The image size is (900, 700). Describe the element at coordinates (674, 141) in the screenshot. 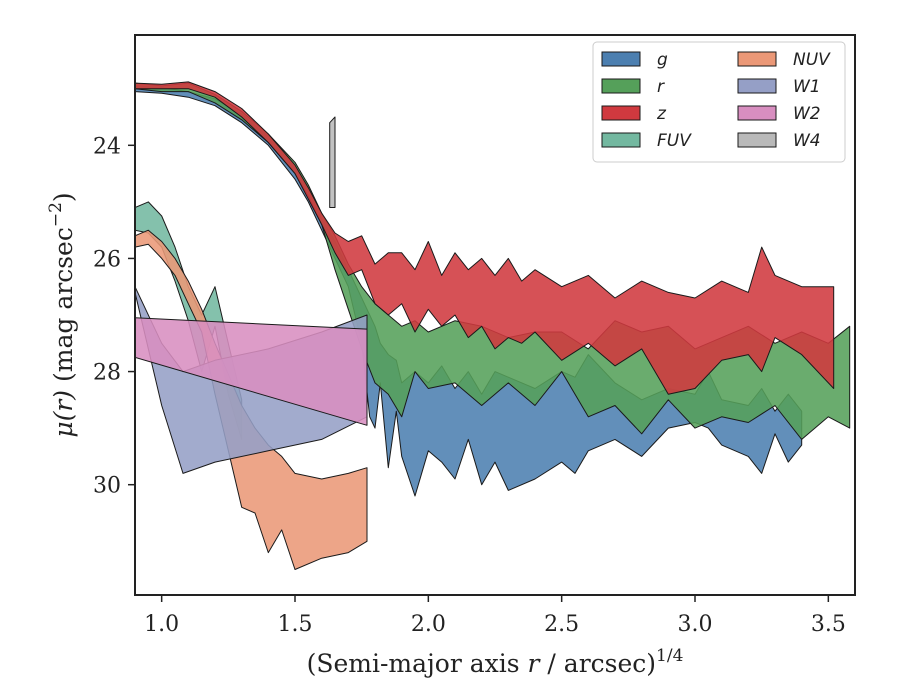

I see `legend-label-fuv: FUV` at that location.